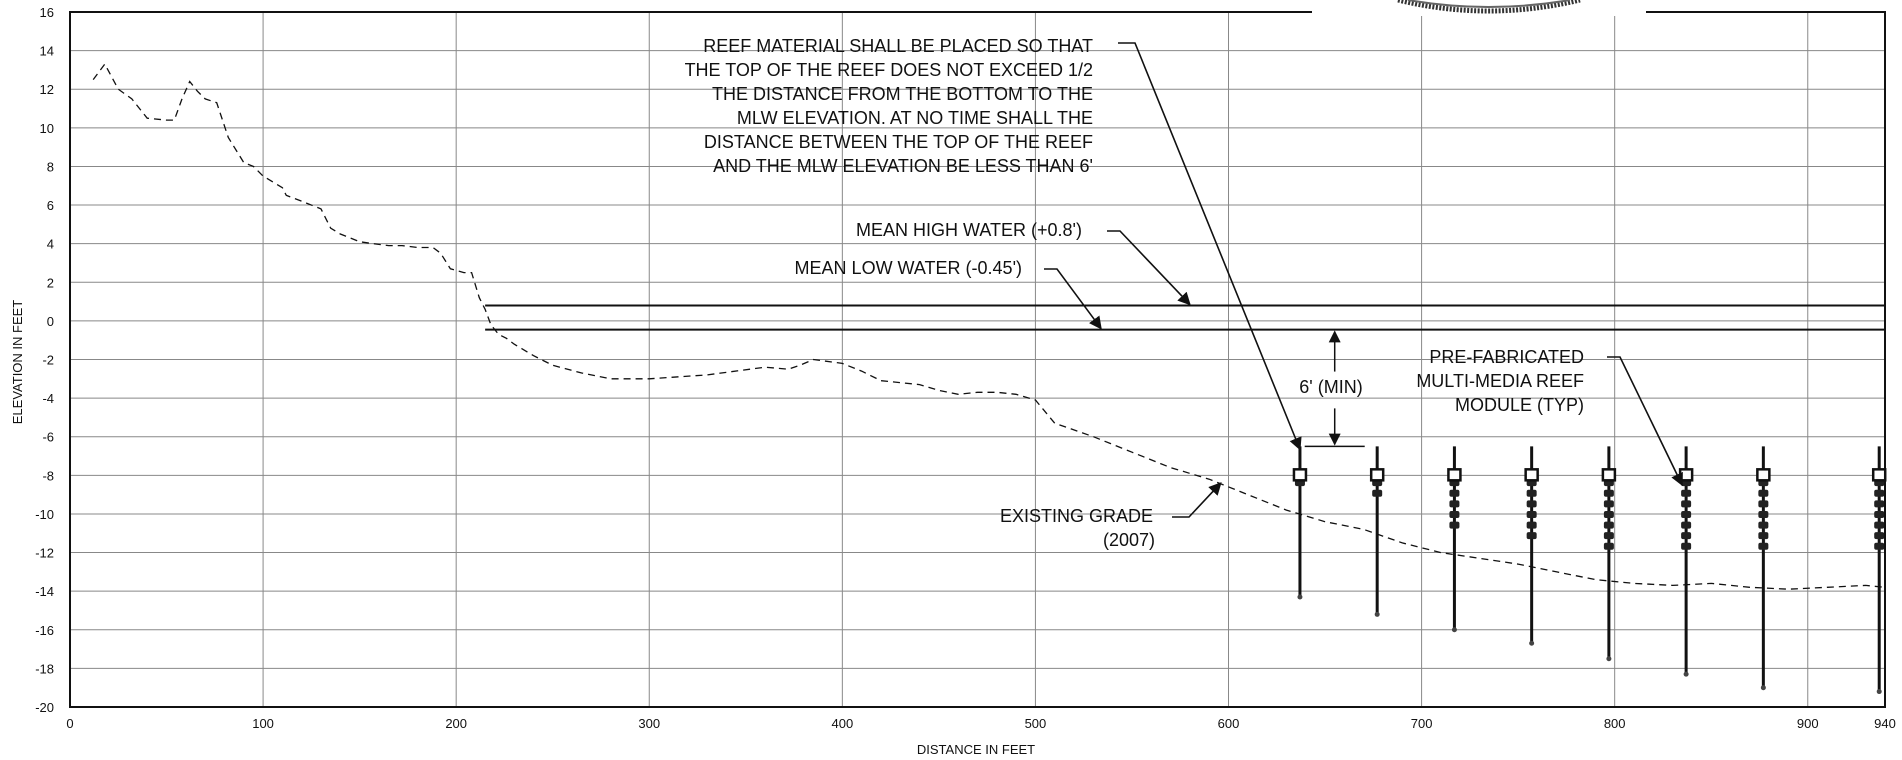 This screenshot has width=1902, height=760. What do you see at coordinates (1036, 723) in the screenshot?
I see `x-tick-label: 500` at bounding box center [1036, 723].